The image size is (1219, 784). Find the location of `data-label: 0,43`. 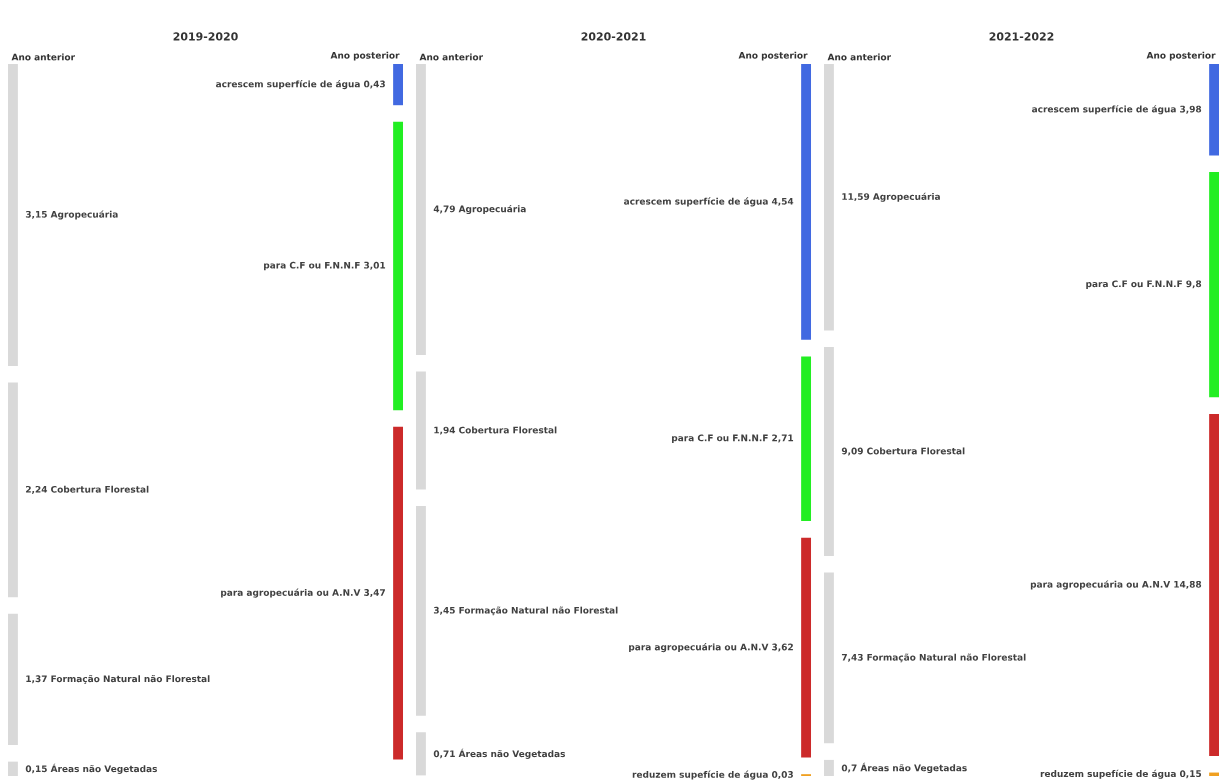

data-label: 0,43 is located at coordinates (374, 84).